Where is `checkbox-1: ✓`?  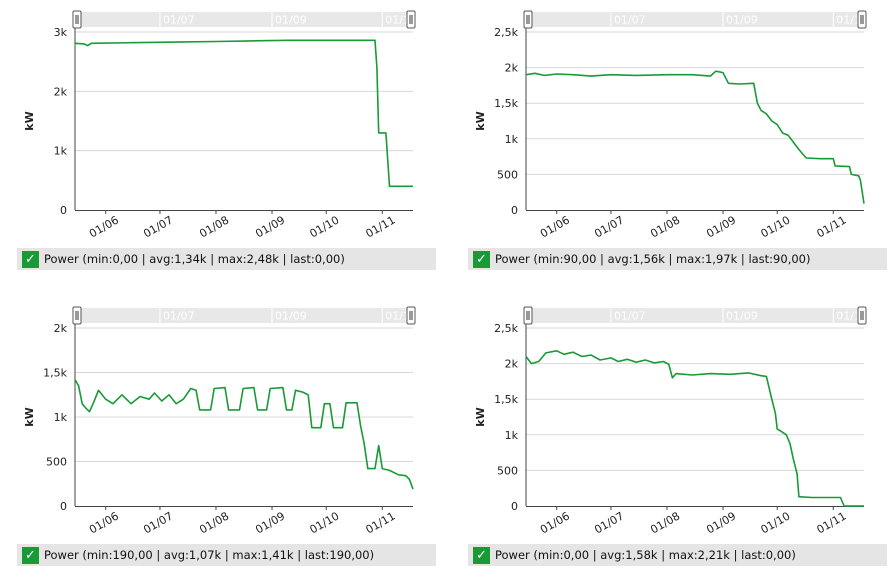 checkbox-1: ✓ is located at coordinates (30, 259).